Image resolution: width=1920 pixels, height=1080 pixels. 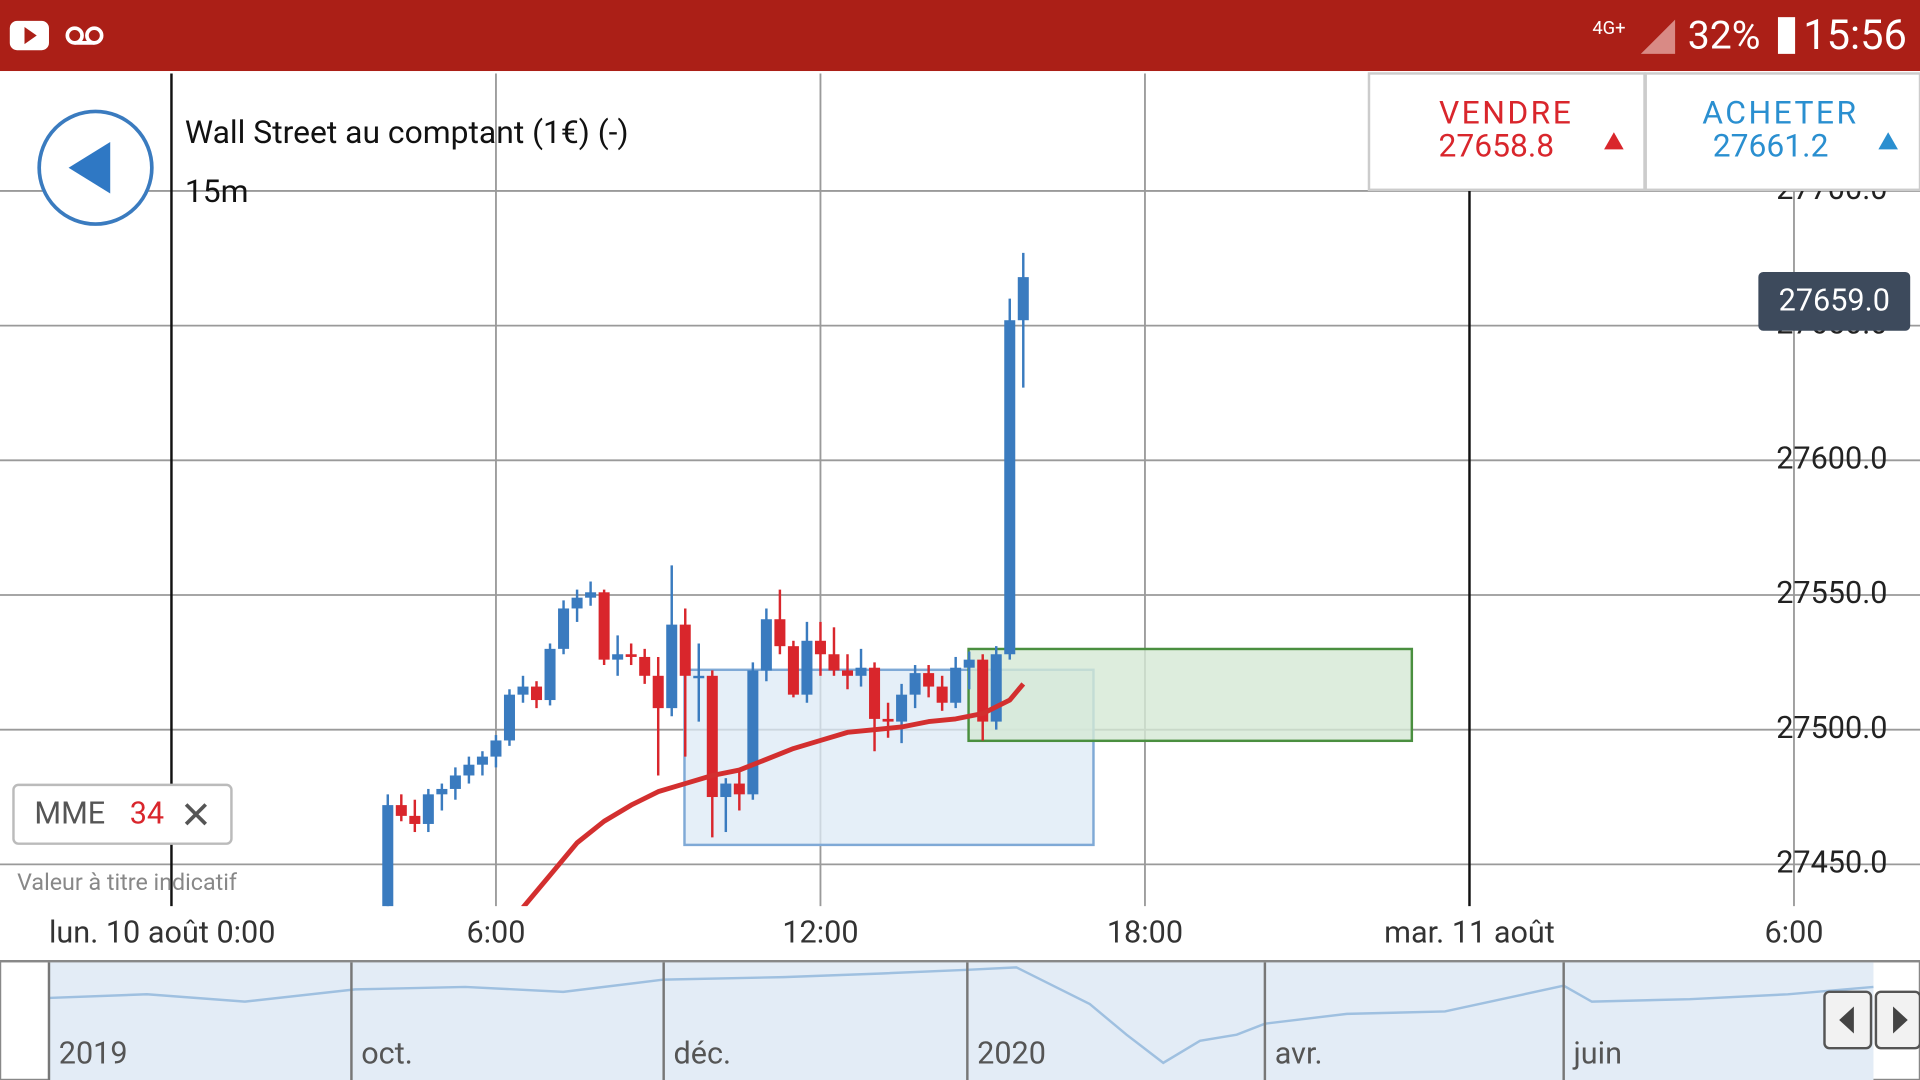 What do you see at coordinates (1597, 1054) in the screenshot?
I see `navigator-label: juin` at bounding box center [1597, 1054].